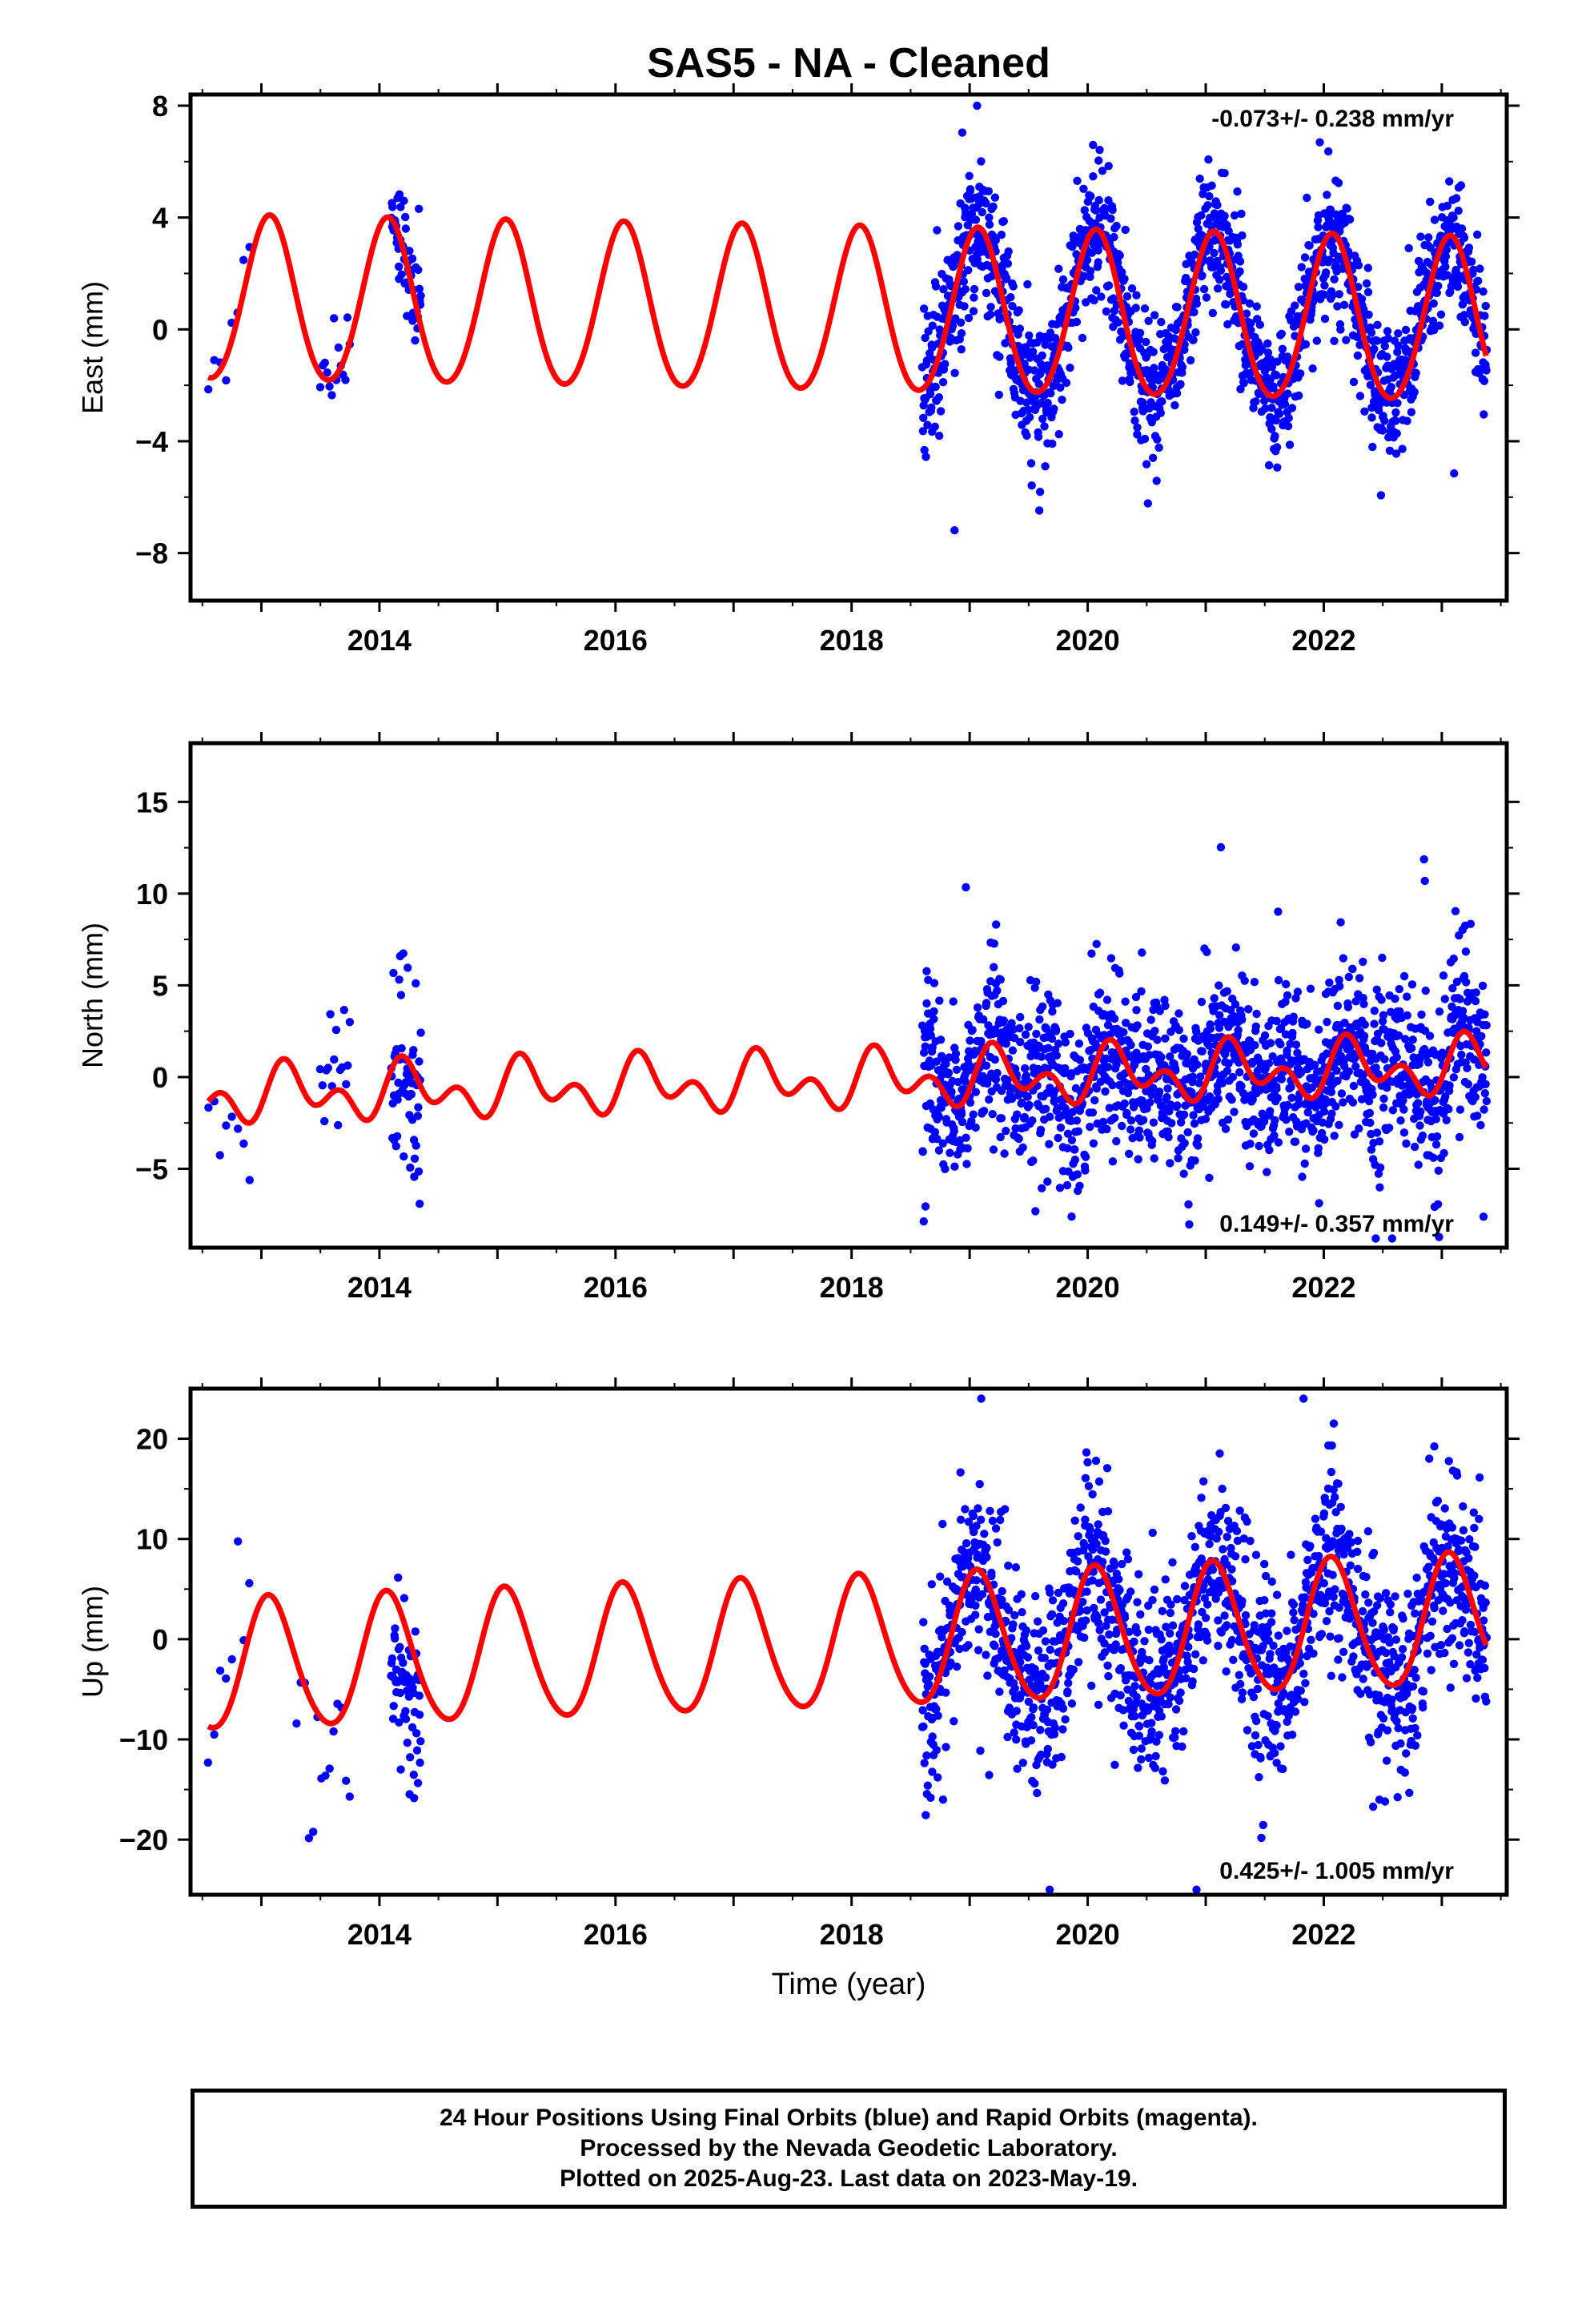  What do you see at coordinates (1336, 1224) in the screenshot?
I see `north-rate-label: 0.149+/- 0.357 mm/yr` at bounding box center [1336, 1224].